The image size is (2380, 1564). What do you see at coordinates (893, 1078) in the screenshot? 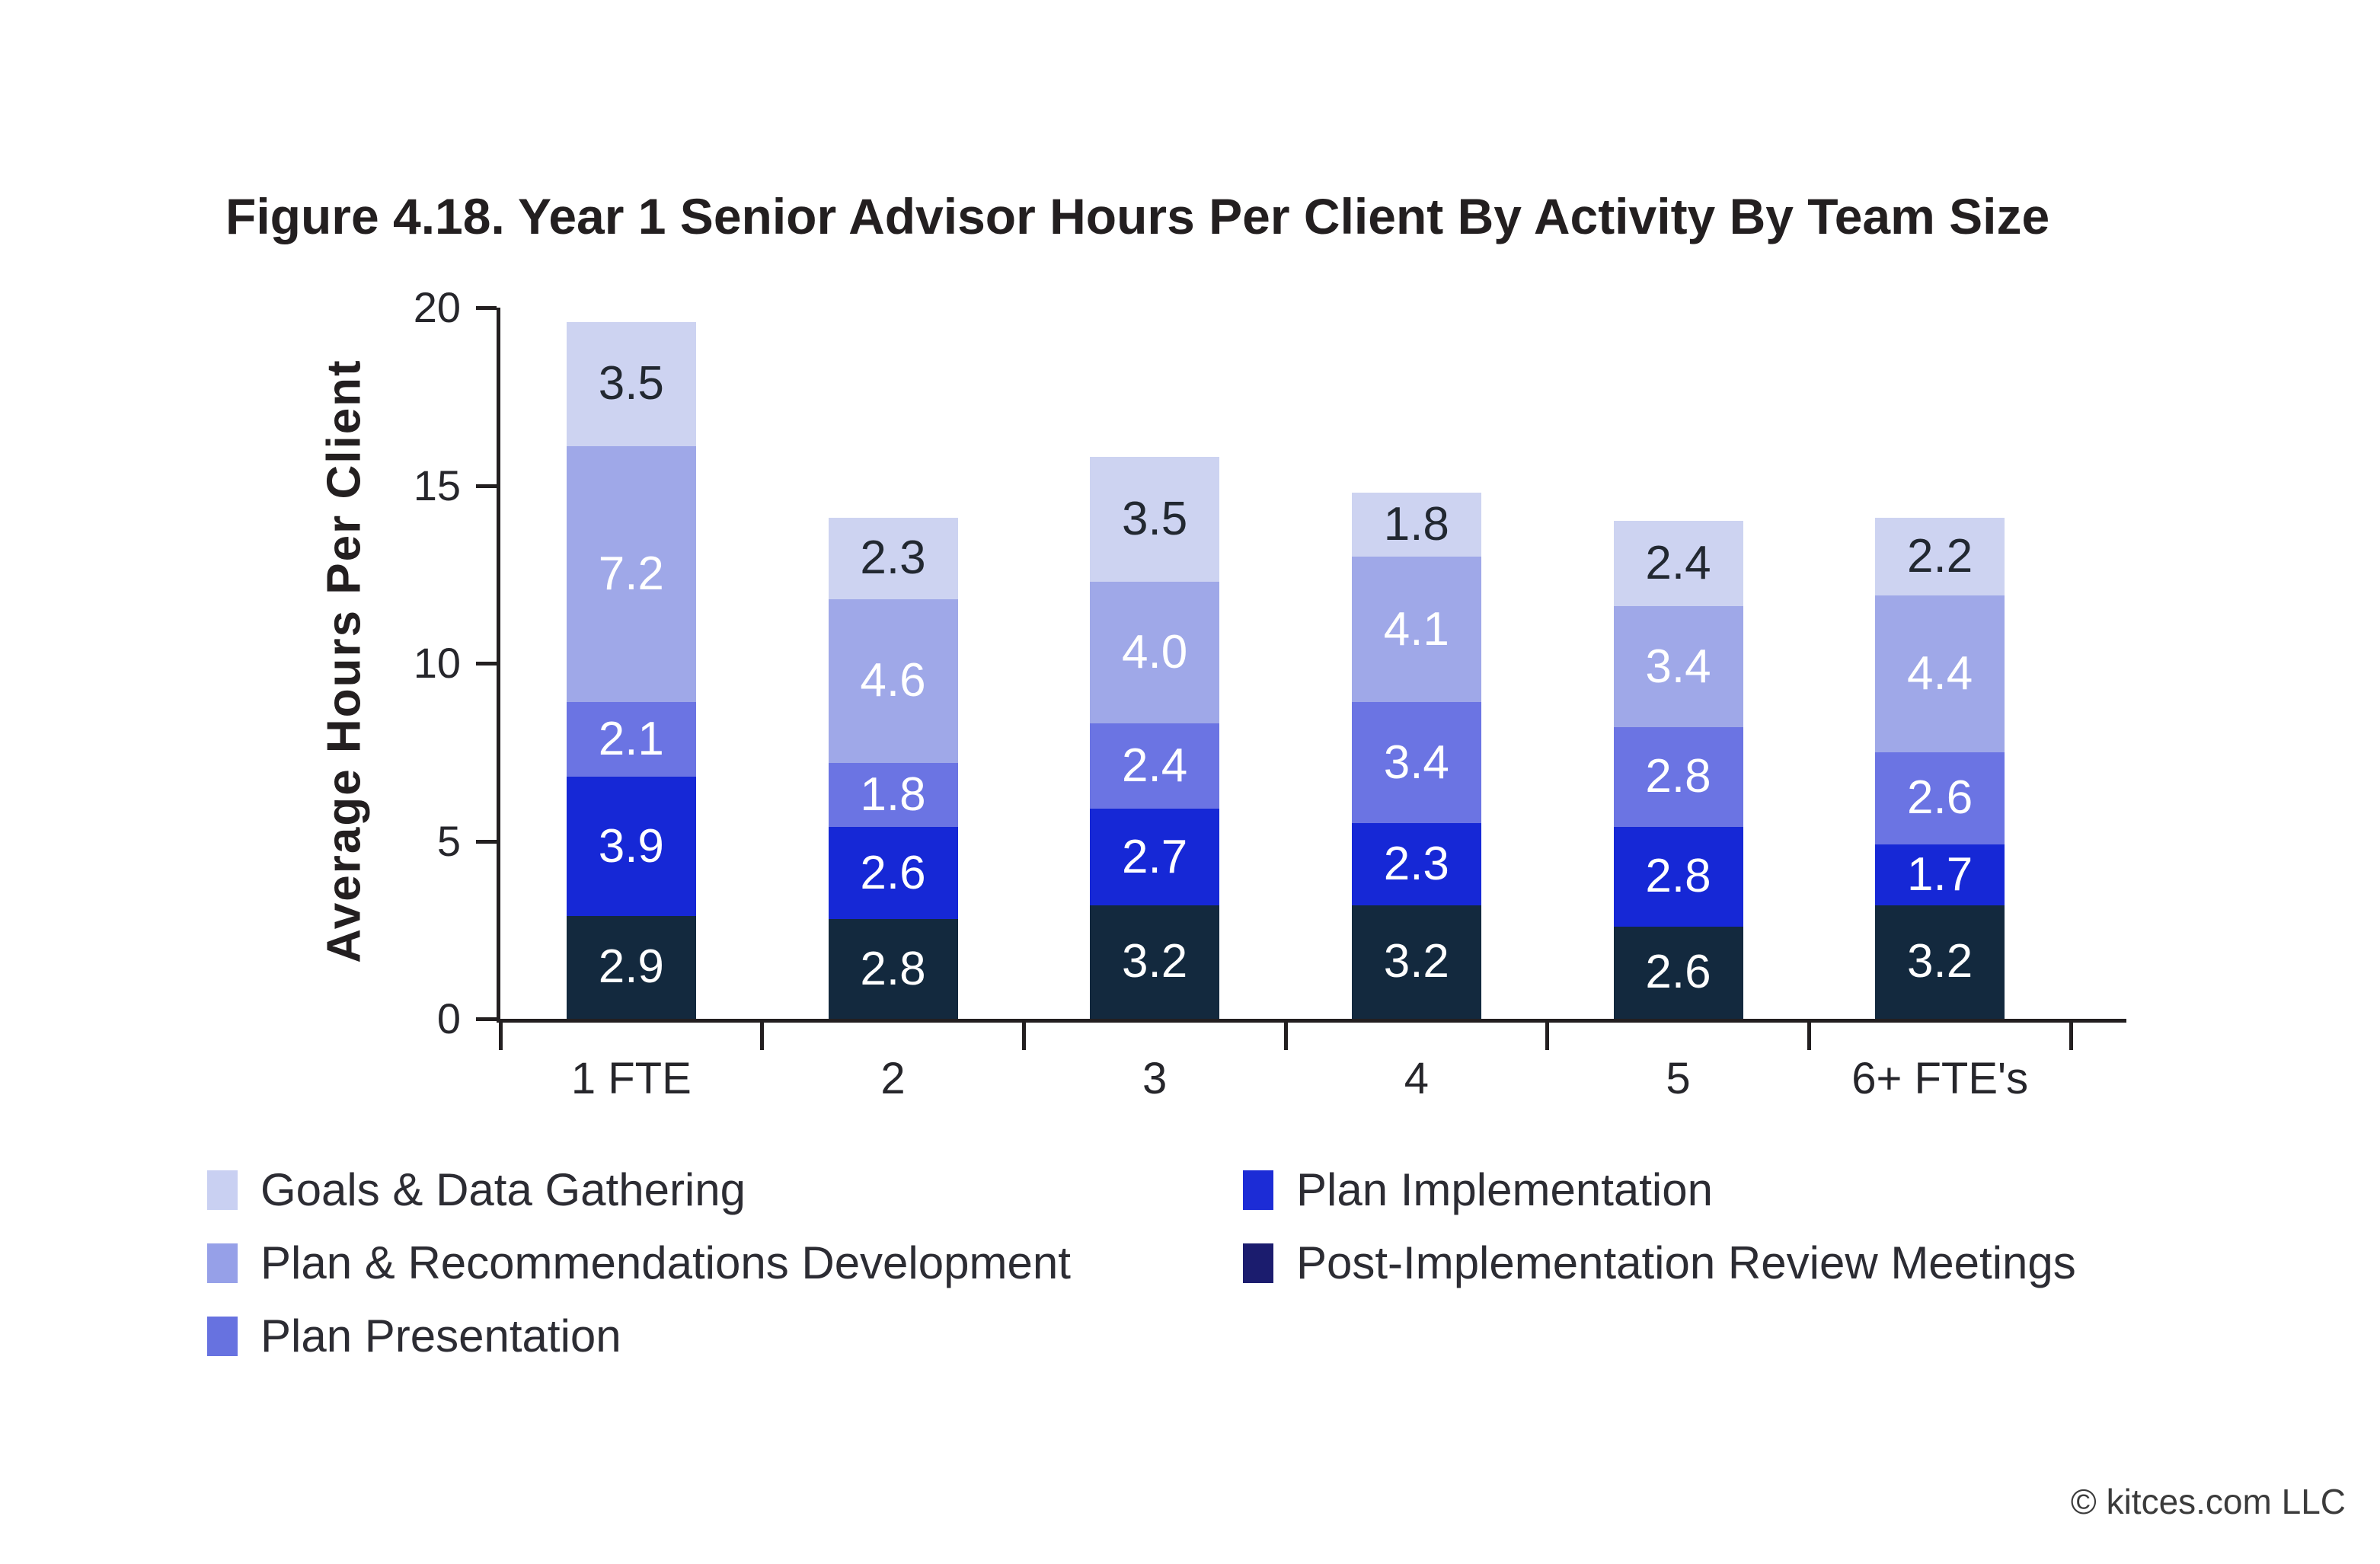
I see `x-category-label: 2` at bounding box center [893, 1078].